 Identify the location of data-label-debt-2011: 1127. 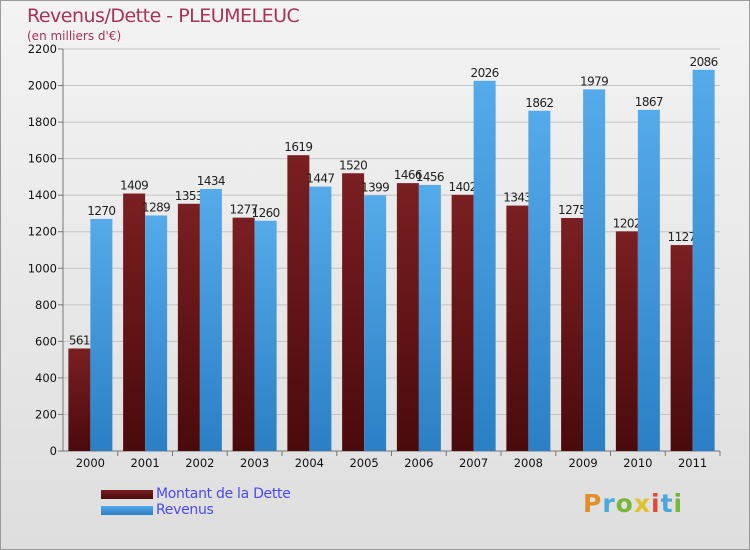
(682, 237).